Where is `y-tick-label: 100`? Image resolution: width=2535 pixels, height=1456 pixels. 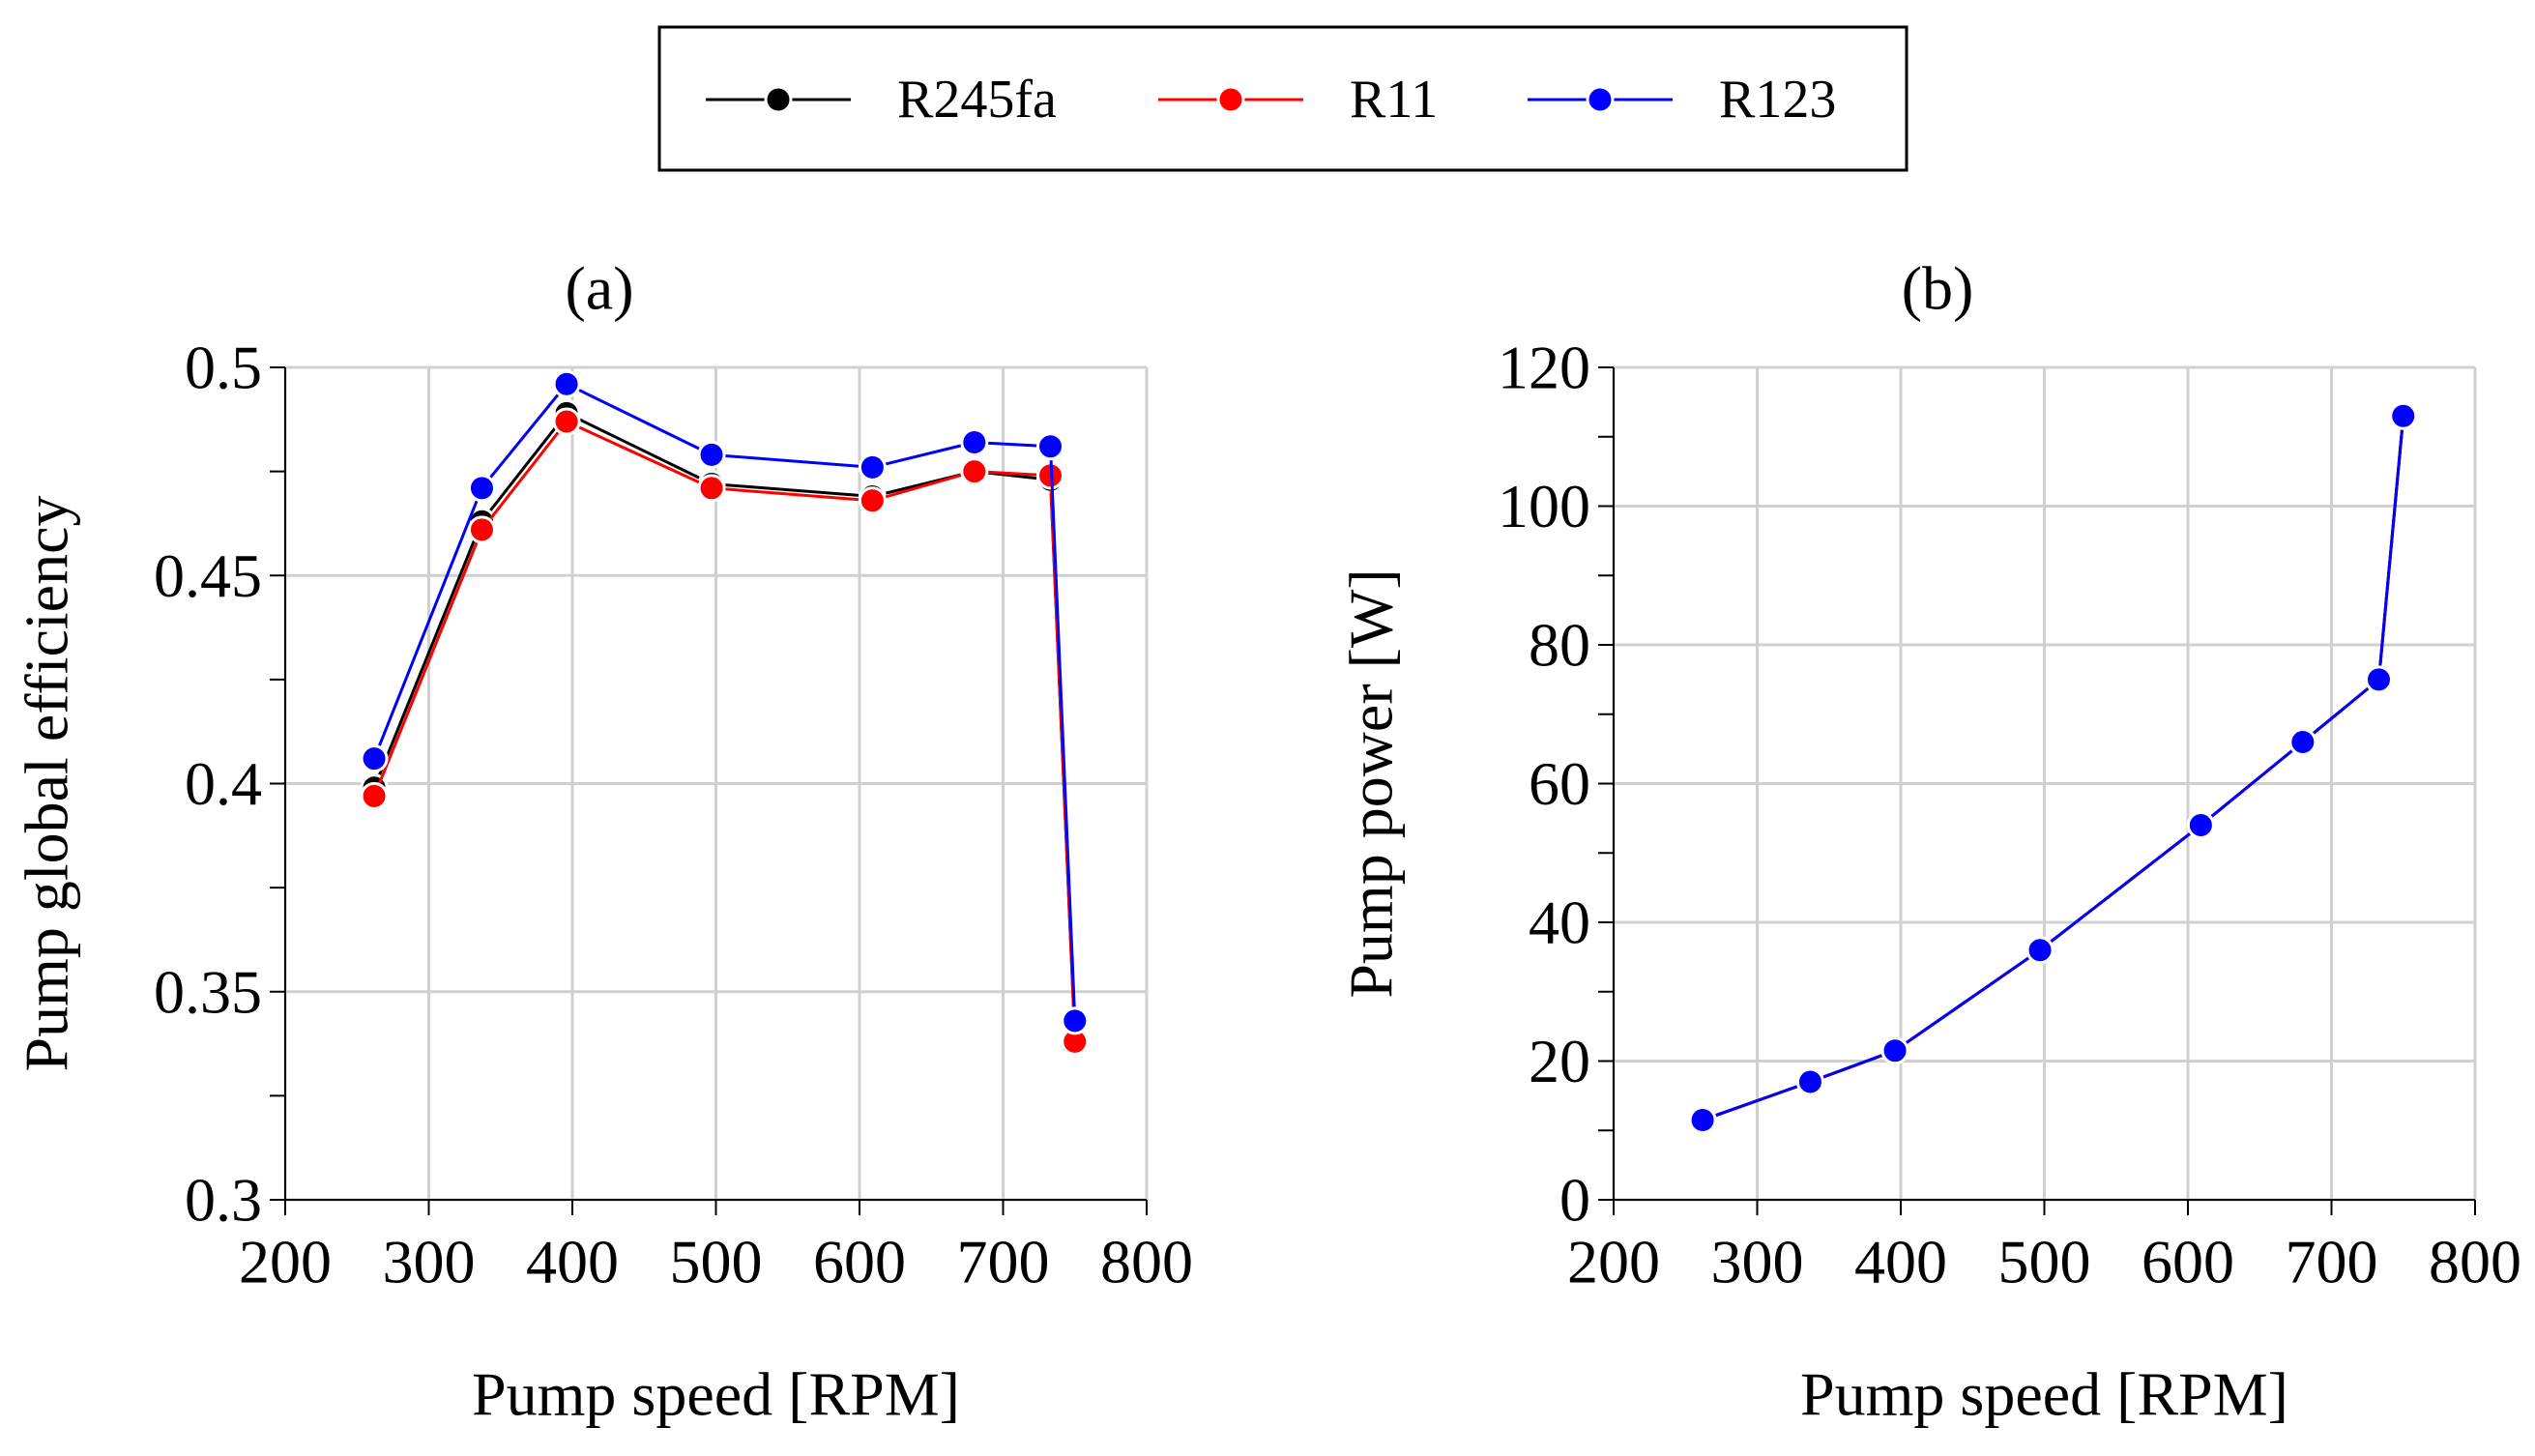
y-tick-label: 100 is located at coordinates (1544, 506).